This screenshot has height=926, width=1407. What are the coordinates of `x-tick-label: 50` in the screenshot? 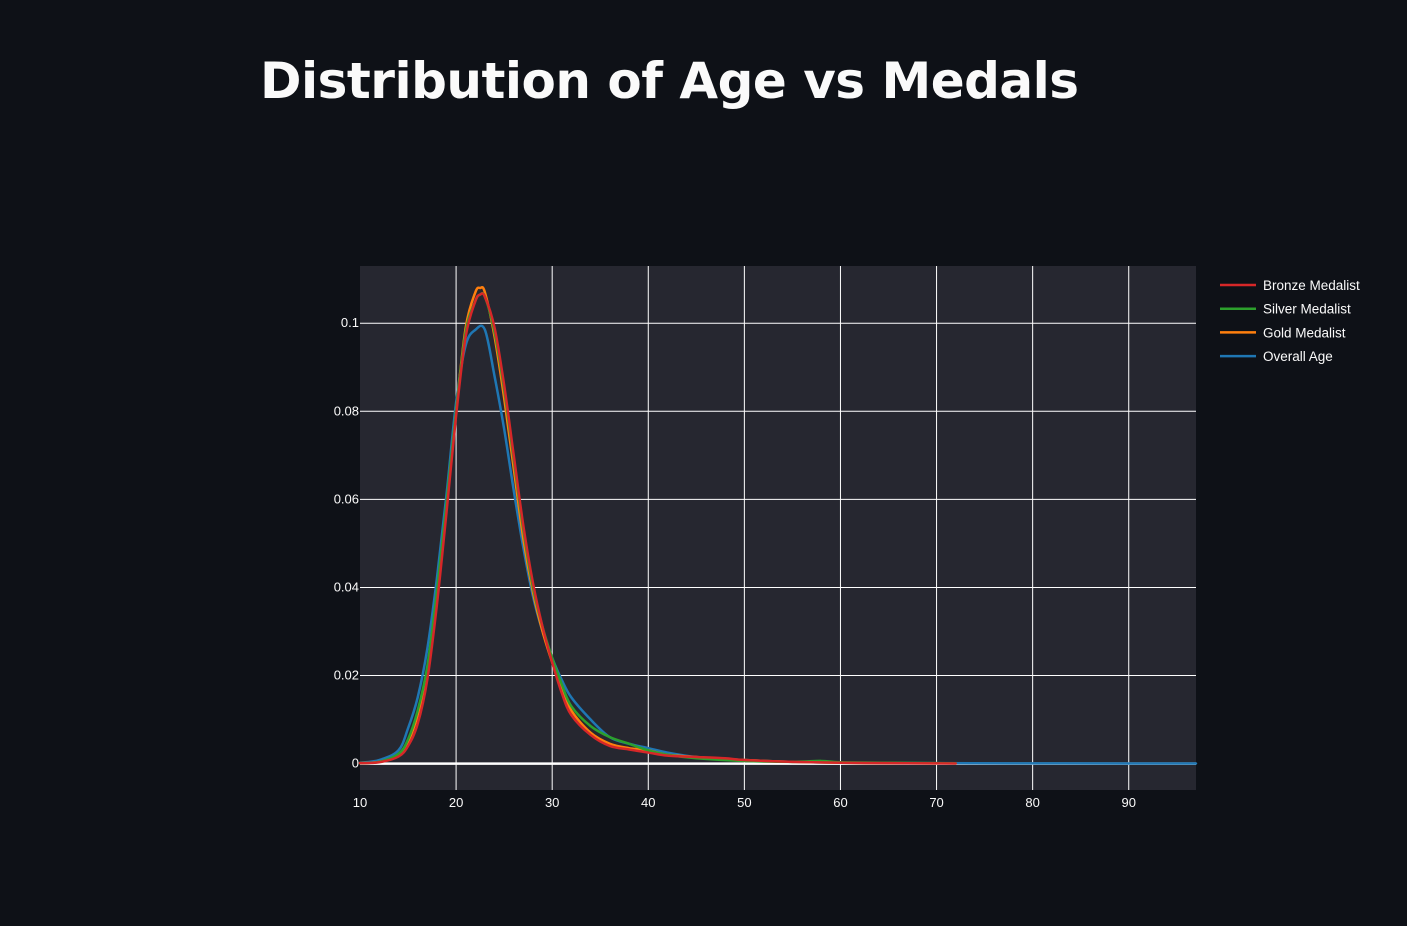 It's located at (744, 802).